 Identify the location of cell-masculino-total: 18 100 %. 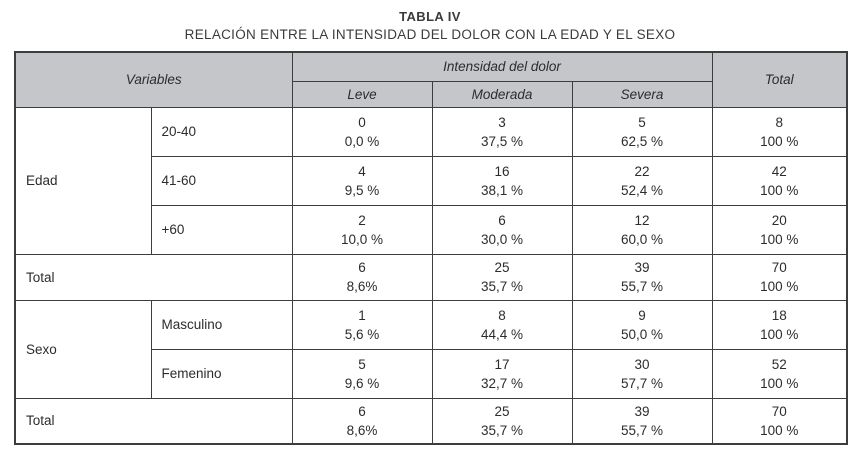
(779, 324).